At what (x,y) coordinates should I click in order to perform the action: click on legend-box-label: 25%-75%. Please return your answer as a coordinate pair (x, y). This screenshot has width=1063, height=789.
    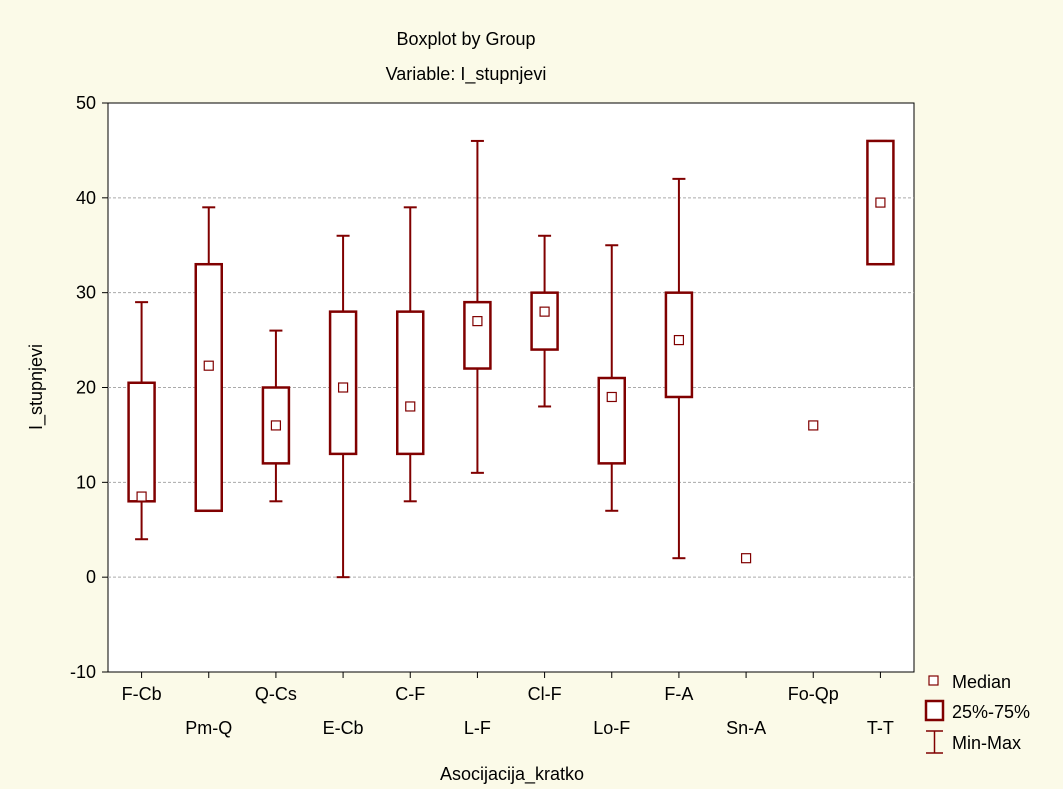
    Looking at the image, I should click on (991, 712).